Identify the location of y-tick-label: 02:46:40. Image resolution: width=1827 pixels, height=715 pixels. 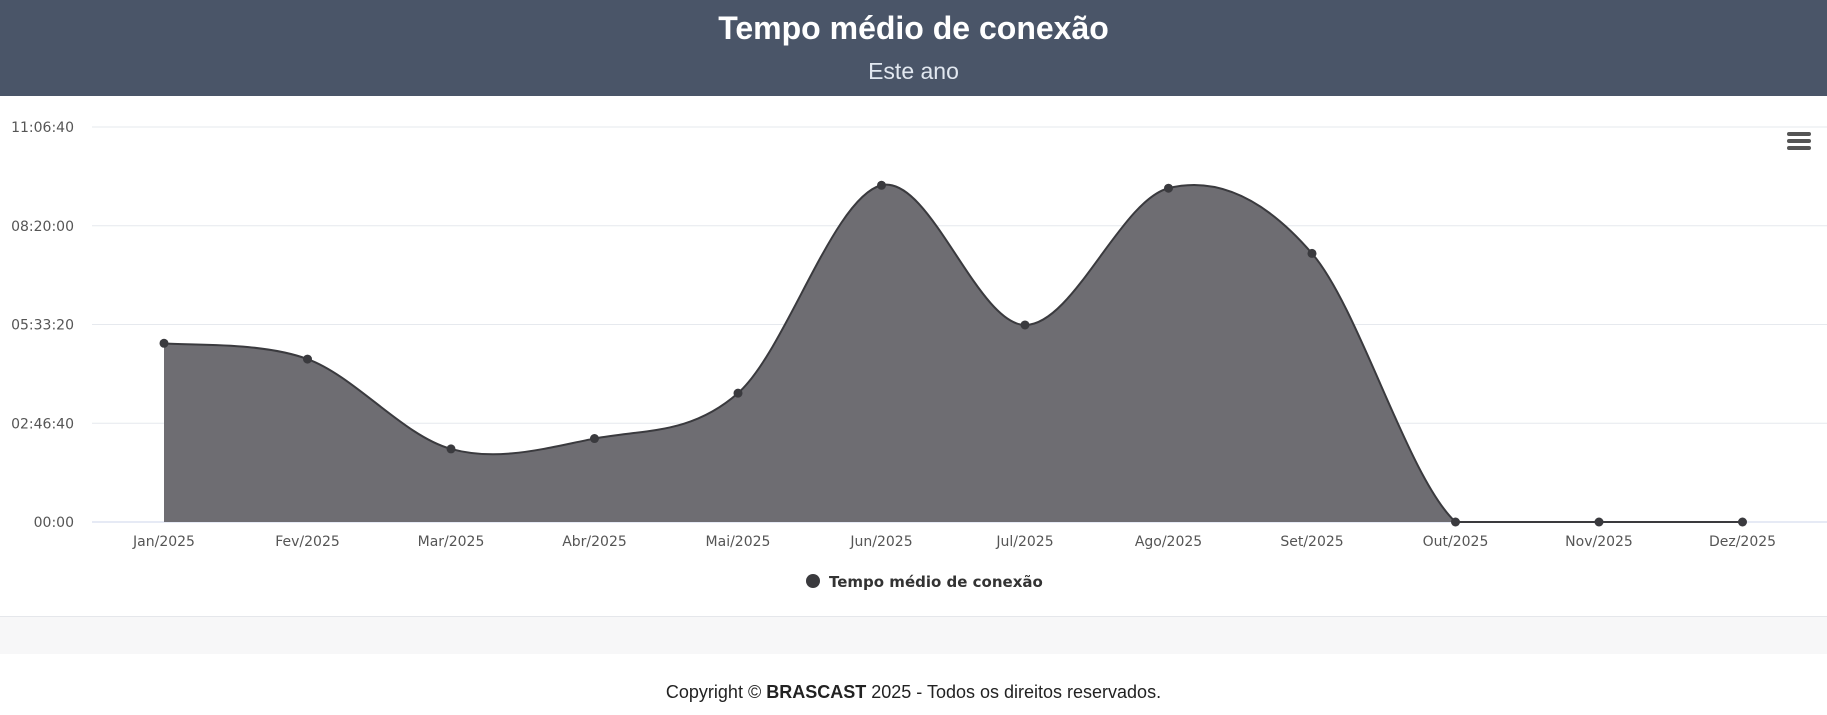
(42, 424).